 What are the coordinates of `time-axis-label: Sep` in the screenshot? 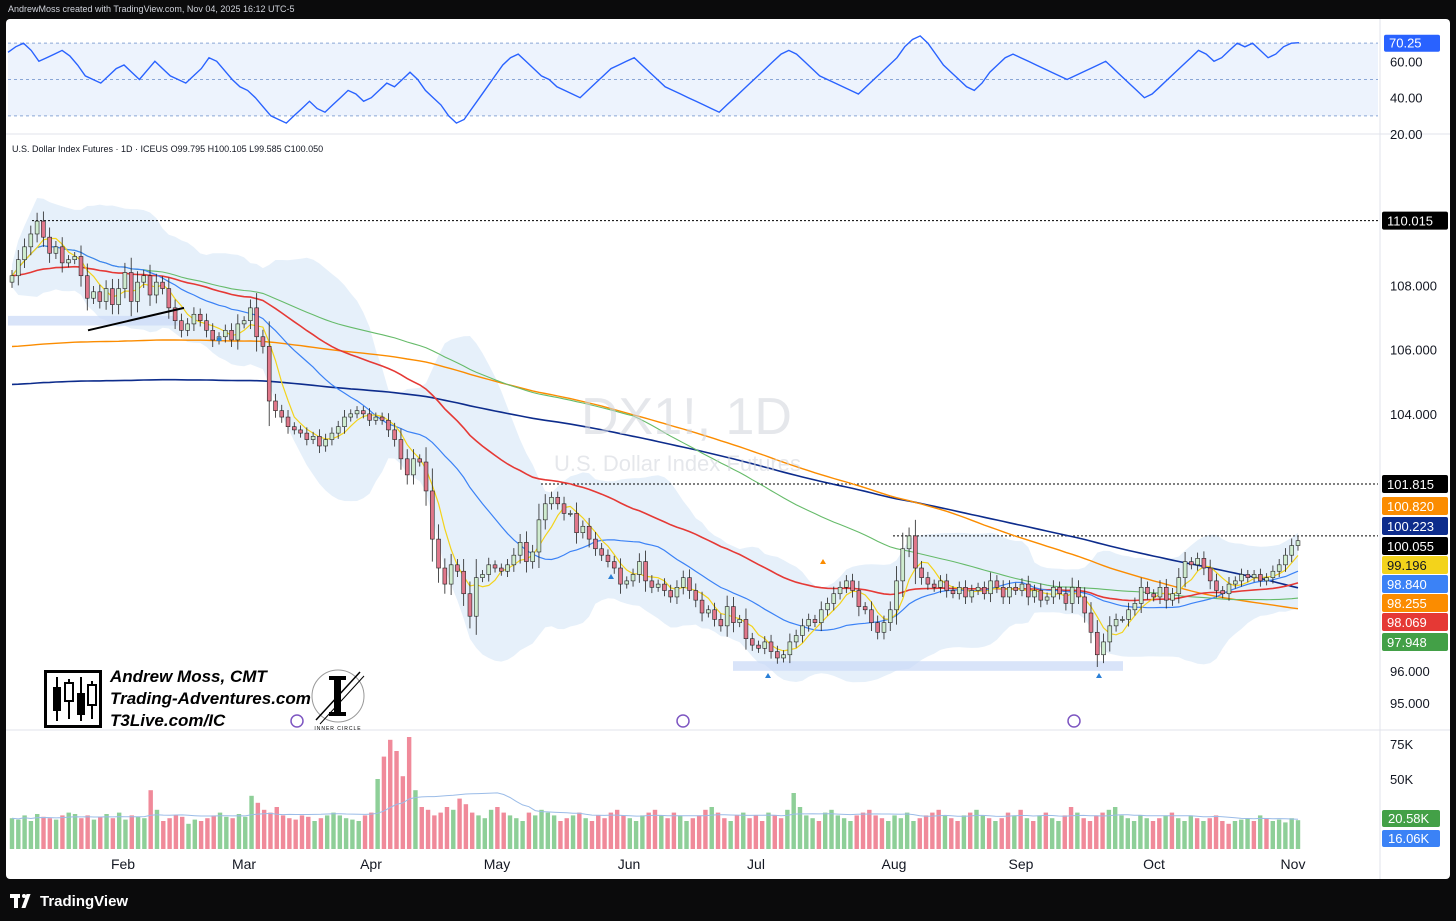 It's located at (1021, 864).